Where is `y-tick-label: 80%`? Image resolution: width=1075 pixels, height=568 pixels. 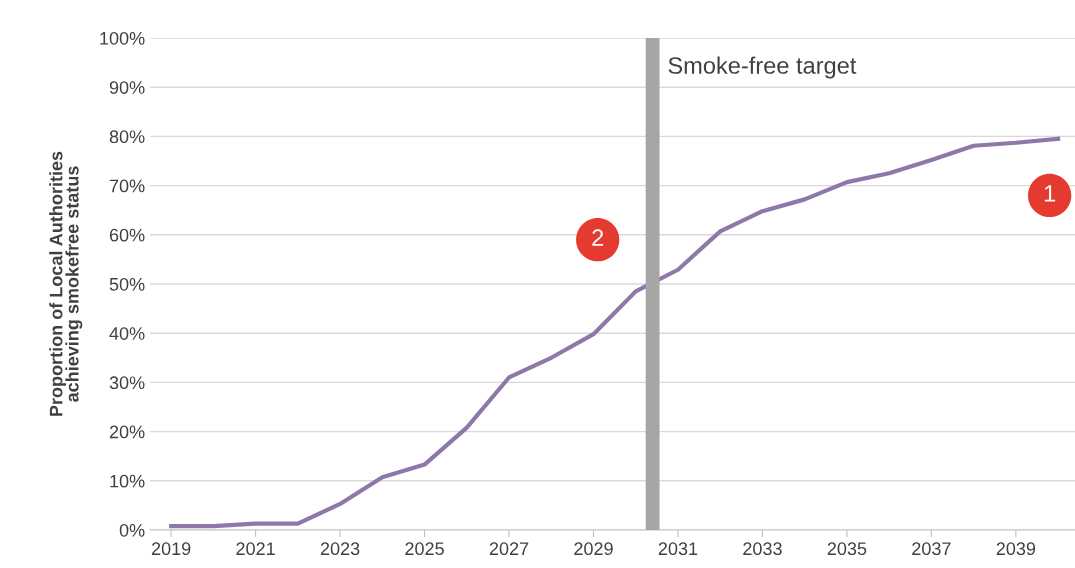 y-tick-label: 80% is located at coordinates (127, 137).